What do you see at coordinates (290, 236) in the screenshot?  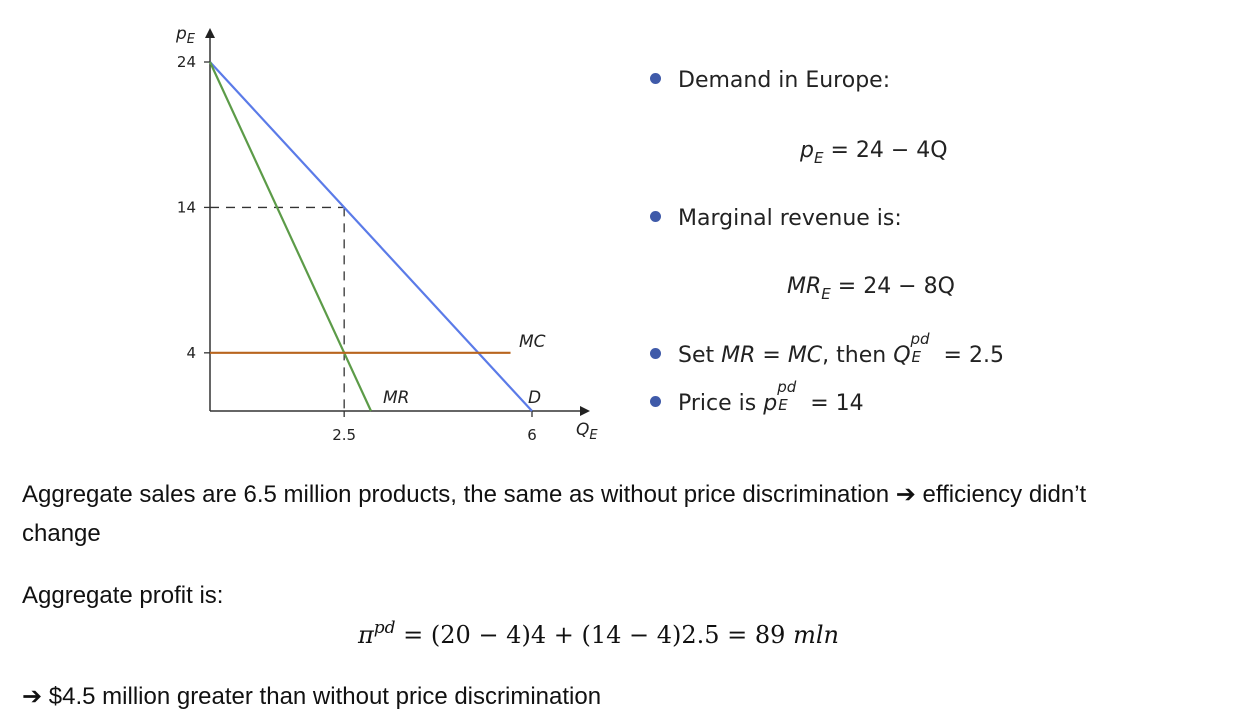 I see `series-line-mr` at bounding box center [290, 236].